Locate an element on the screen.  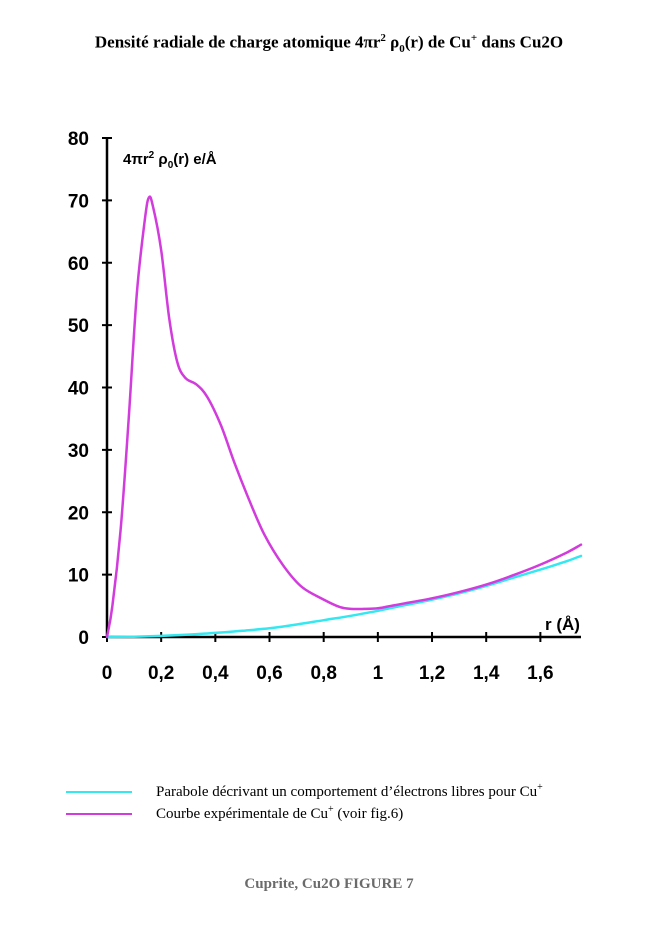
x-tick-label: 0 is located at coordinates (107, 673).